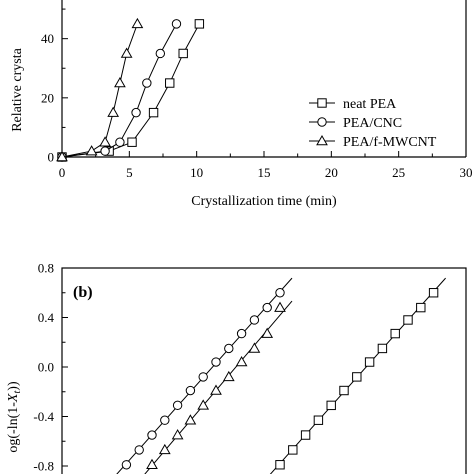  I want to click on panel-b-y-tick-label: -0.8, so click(43, 466).